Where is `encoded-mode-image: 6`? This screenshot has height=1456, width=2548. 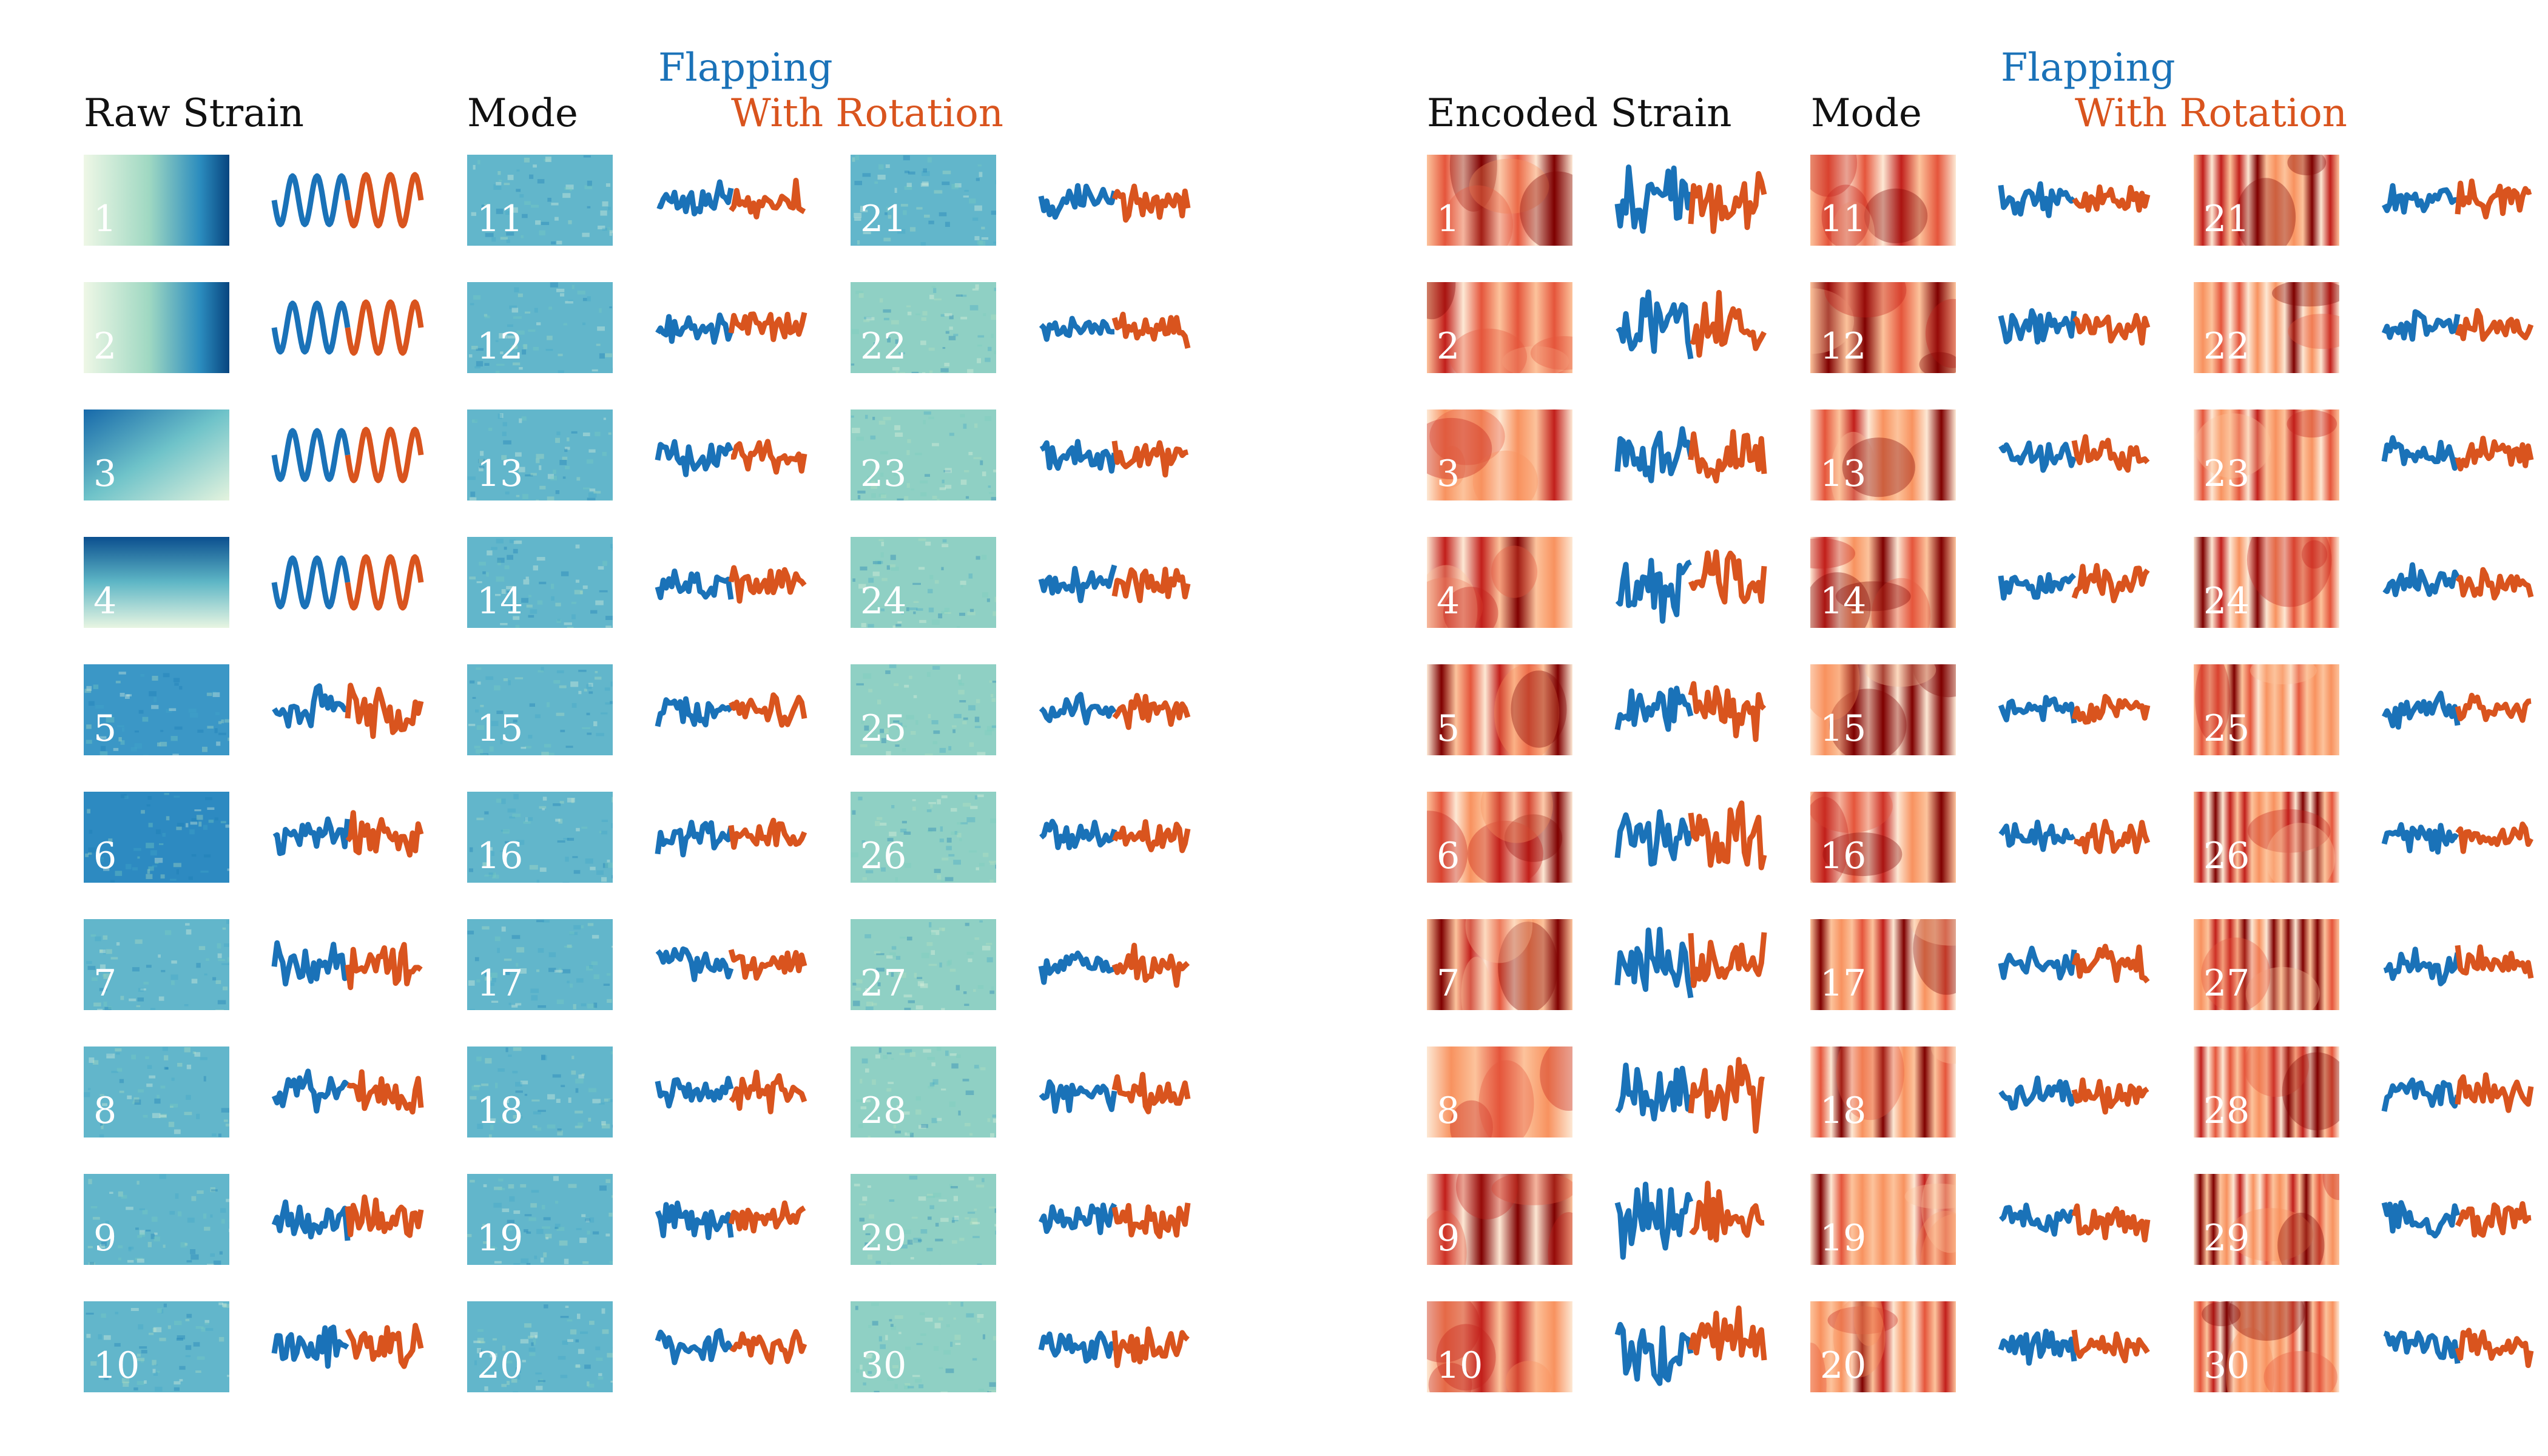
encoded-mode-image: 6 is located at coordinates (1499, 837).